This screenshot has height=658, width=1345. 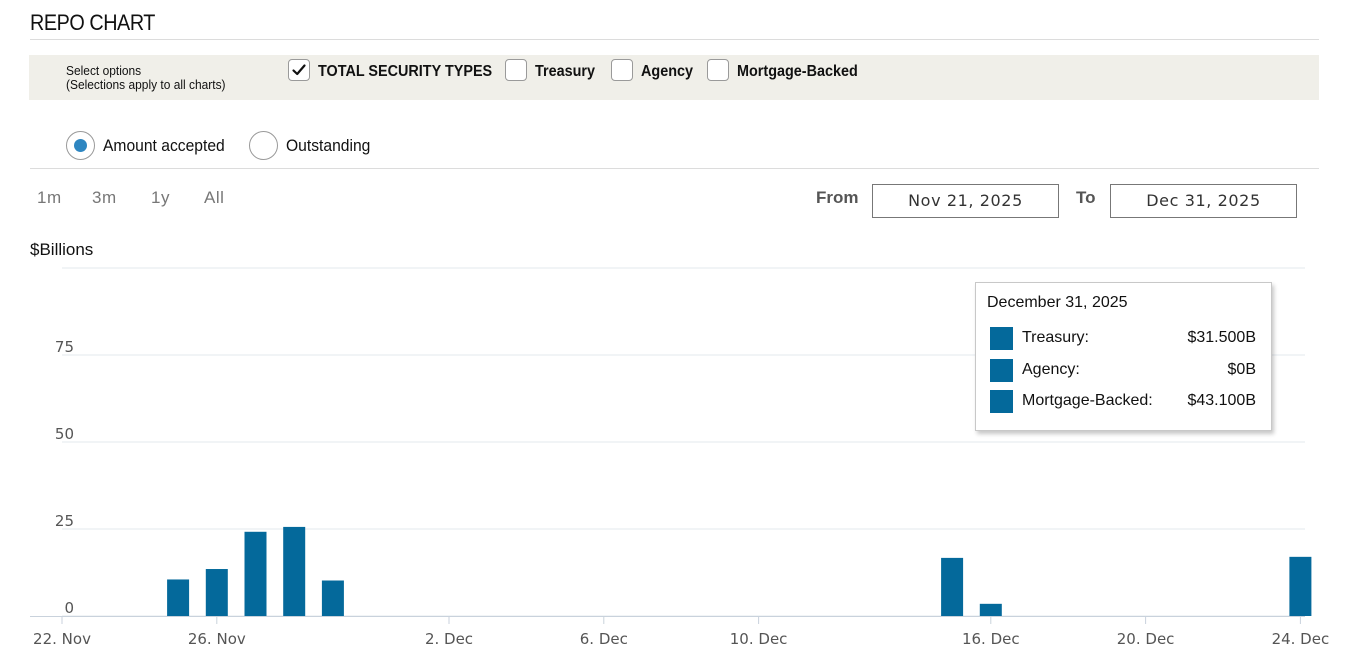 I want to click on options-help-line1: Select options, so click(x=104, y=70).